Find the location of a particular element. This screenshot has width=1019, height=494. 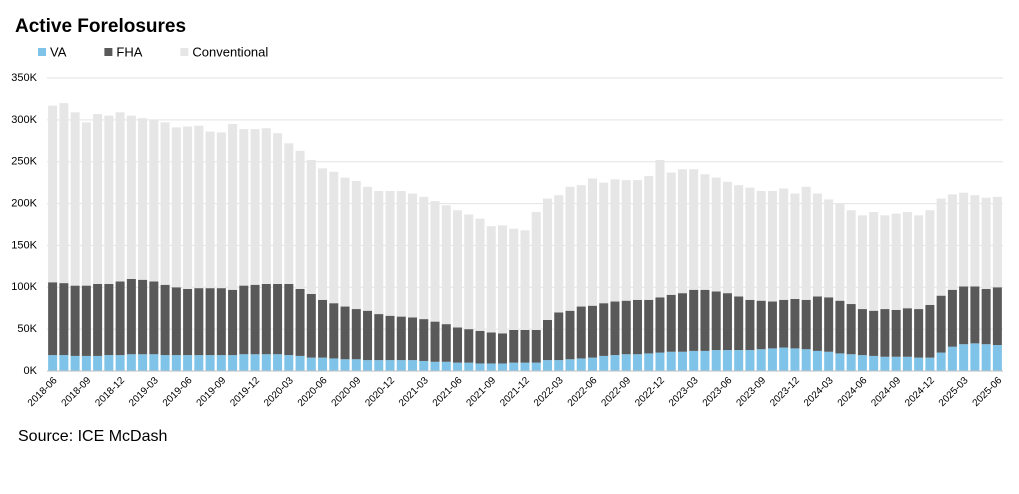

y-tick-label: 100K is located at coordinates (24, 287).